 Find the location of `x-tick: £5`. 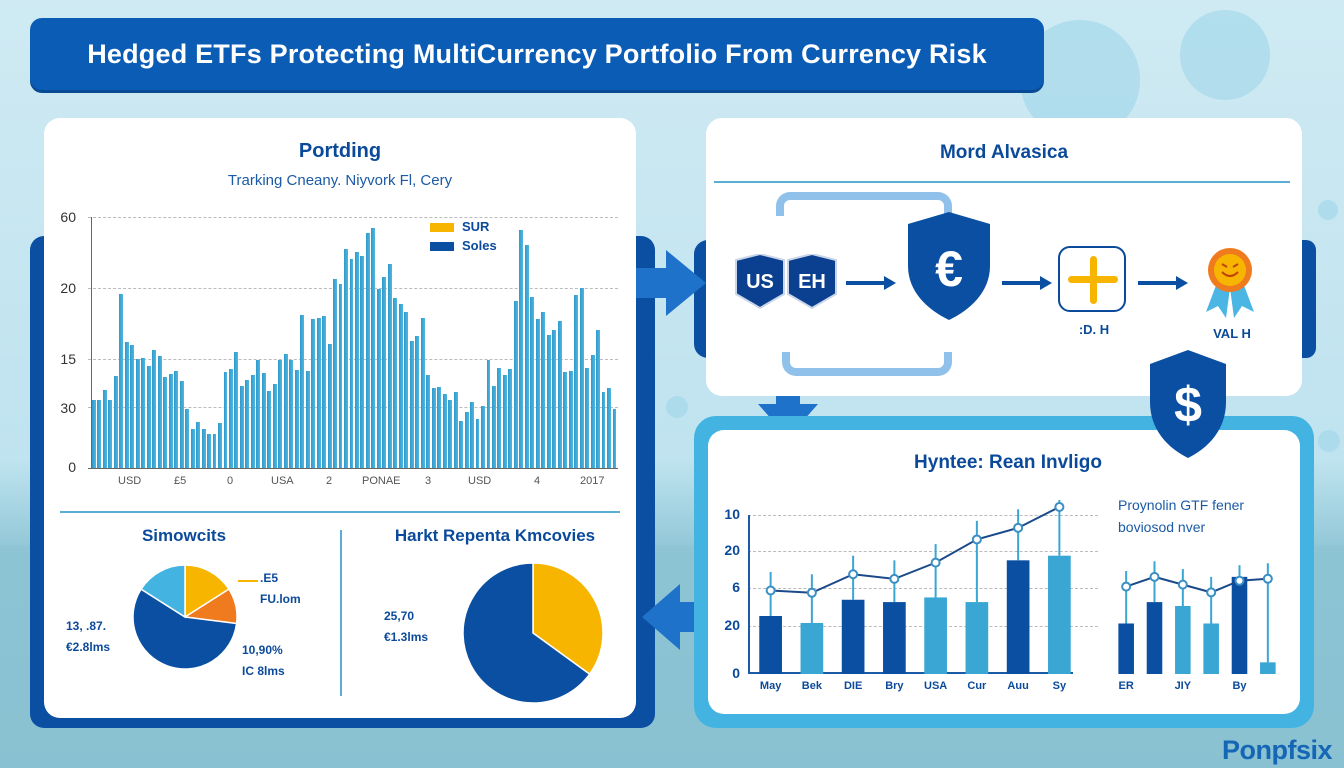

x-tick: £5 is located at coordinates (180, 481).